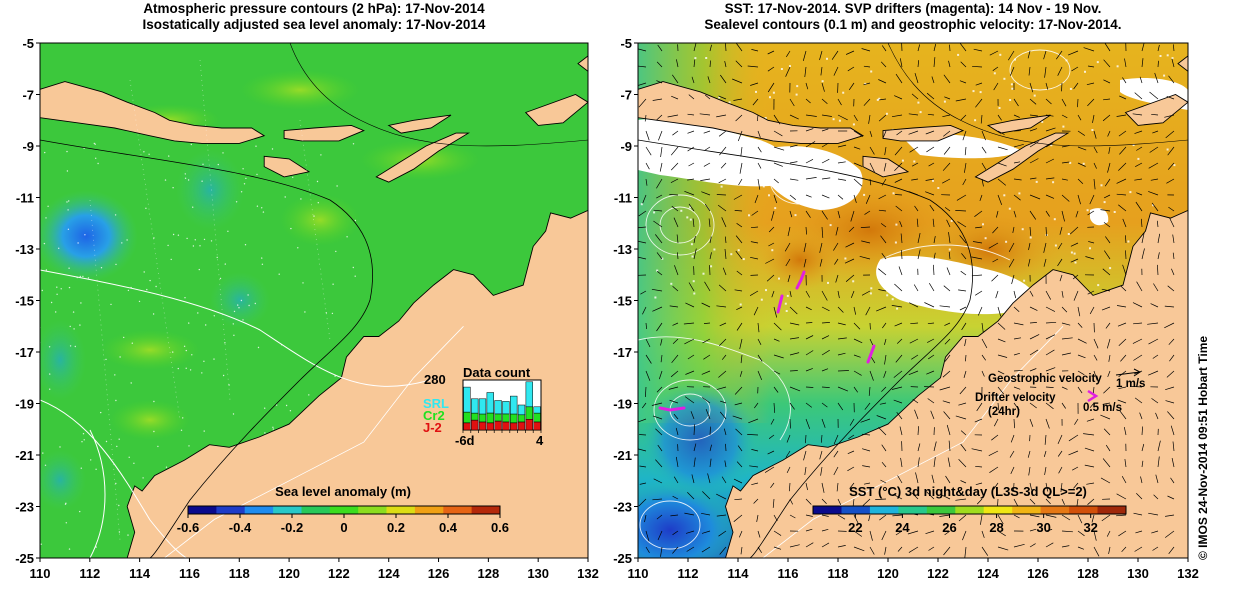 The height and width of the screenshot is (590, 1250). What do you see at coordinates (500, 527) in the screenshot?
I see `colorbar-tick-label: 0.6` at bounding box center [500, 527].